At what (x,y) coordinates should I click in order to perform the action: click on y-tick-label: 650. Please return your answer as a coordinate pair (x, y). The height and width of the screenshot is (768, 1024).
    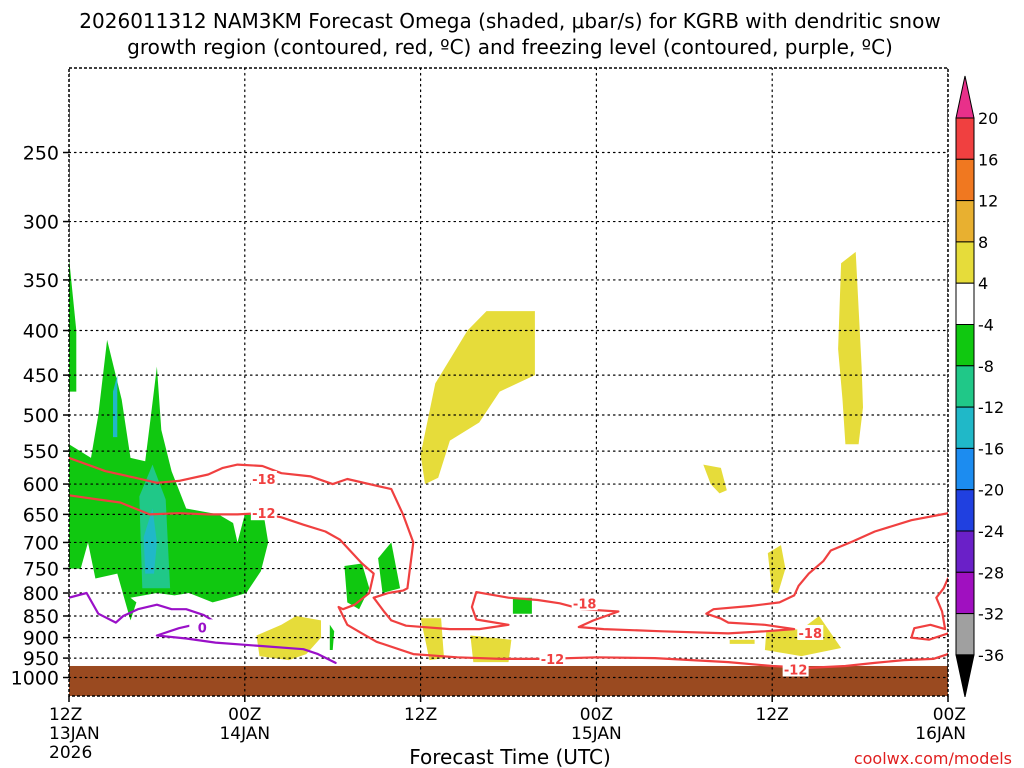
    Looking at the image, I should click on (41, 515).